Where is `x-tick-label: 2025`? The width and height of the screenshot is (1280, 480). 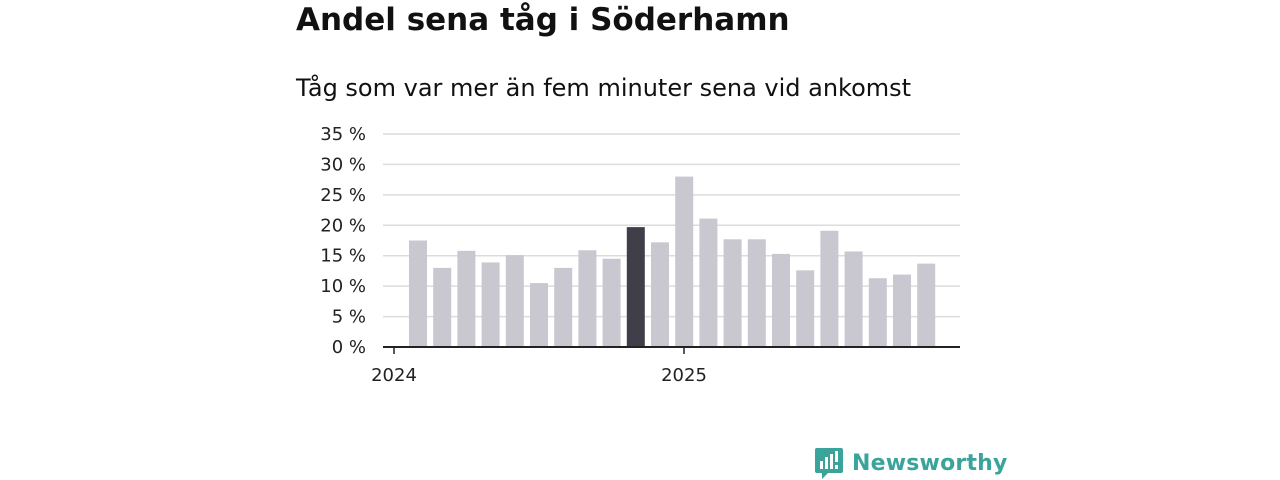
x-tick-label: 2025 is located at coordinates (684, 375).